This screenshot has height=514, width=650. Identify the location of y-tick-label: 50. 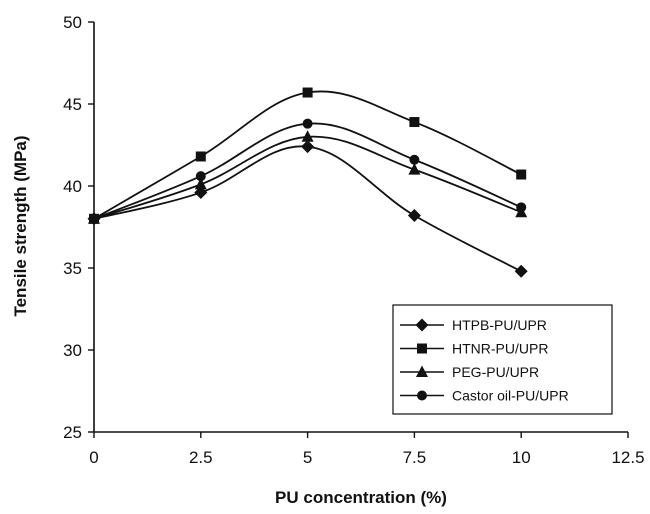
(72, 22).